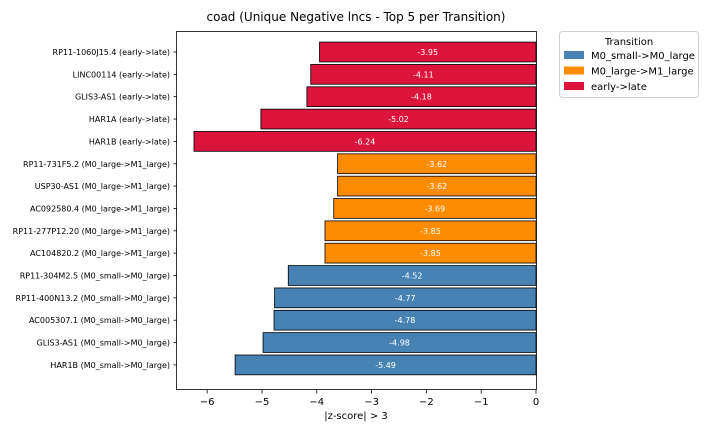 Image resolution: width=720 pixels, height=432 pixels. I want to click on y-tick-label: GLIS3-AS1 (M0_small->M0_large), so click(103, 343).